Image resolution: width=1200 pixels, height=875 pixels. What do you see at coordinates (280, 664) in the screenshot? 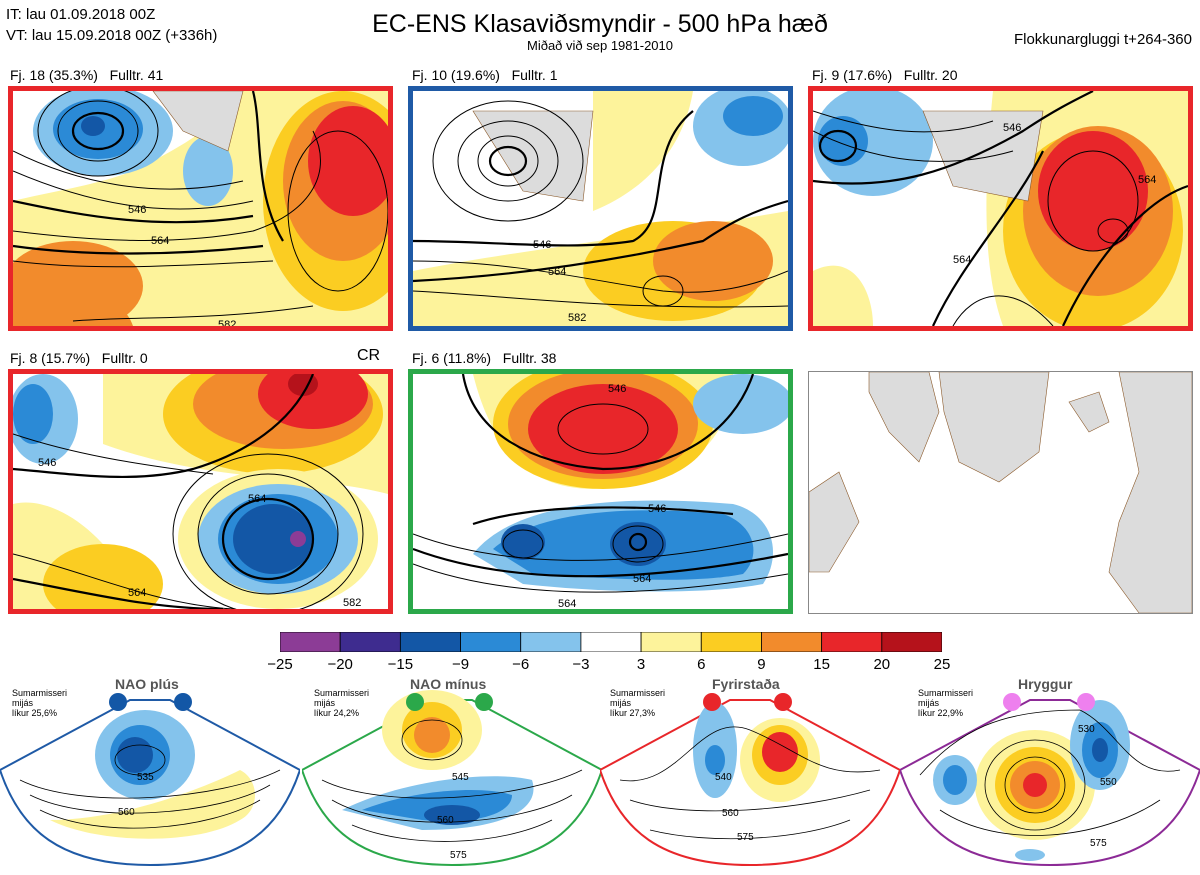
I see `colorbar-tick-label: −25` at bounding box center [280, 664].